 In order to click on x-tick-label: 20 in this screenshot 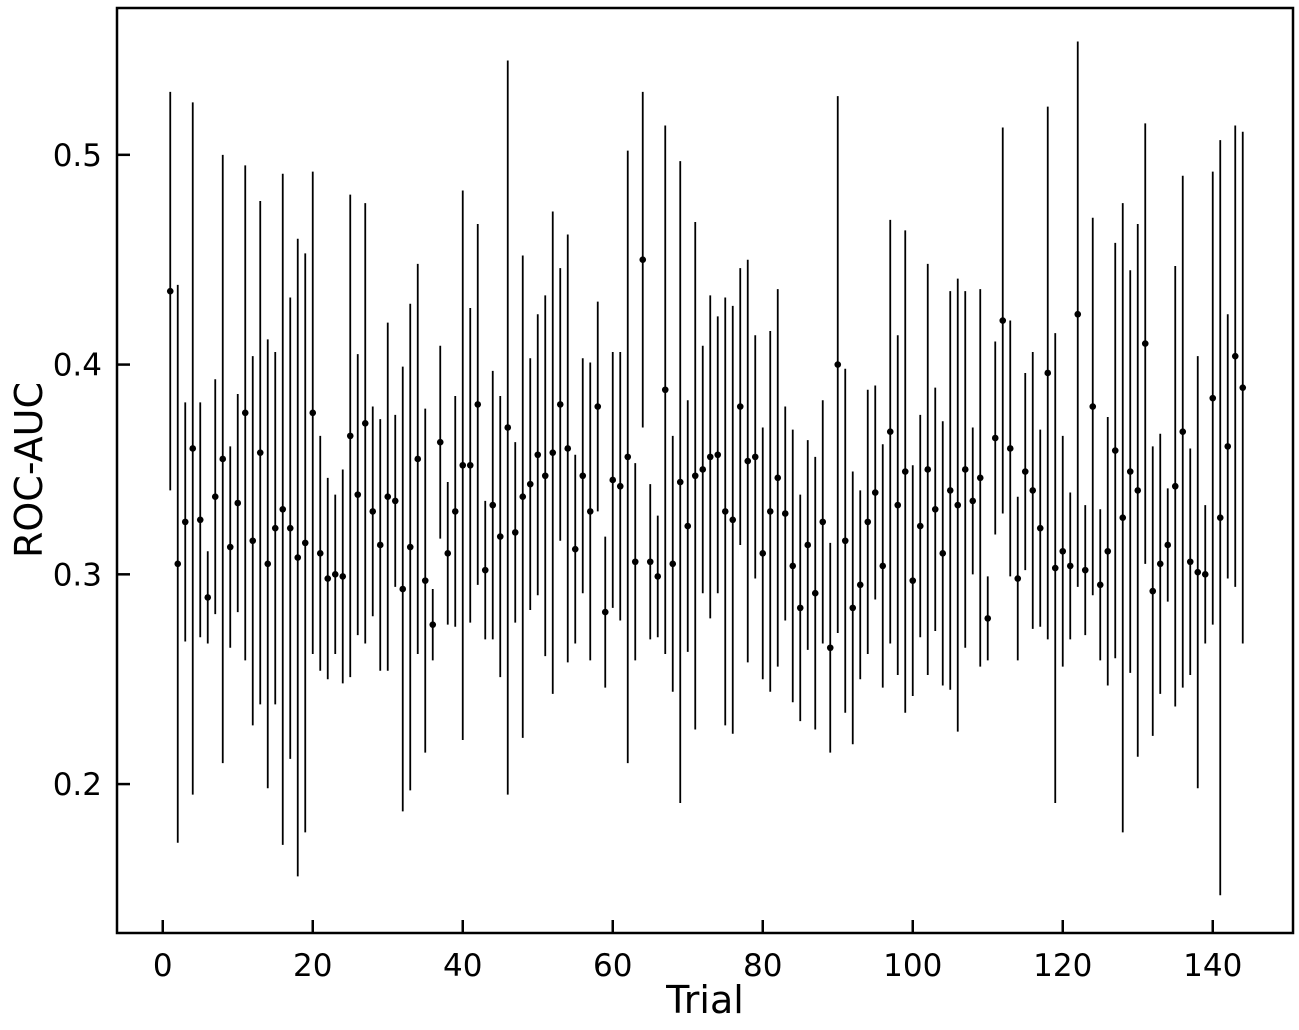, I will do `click(312, 966)`.